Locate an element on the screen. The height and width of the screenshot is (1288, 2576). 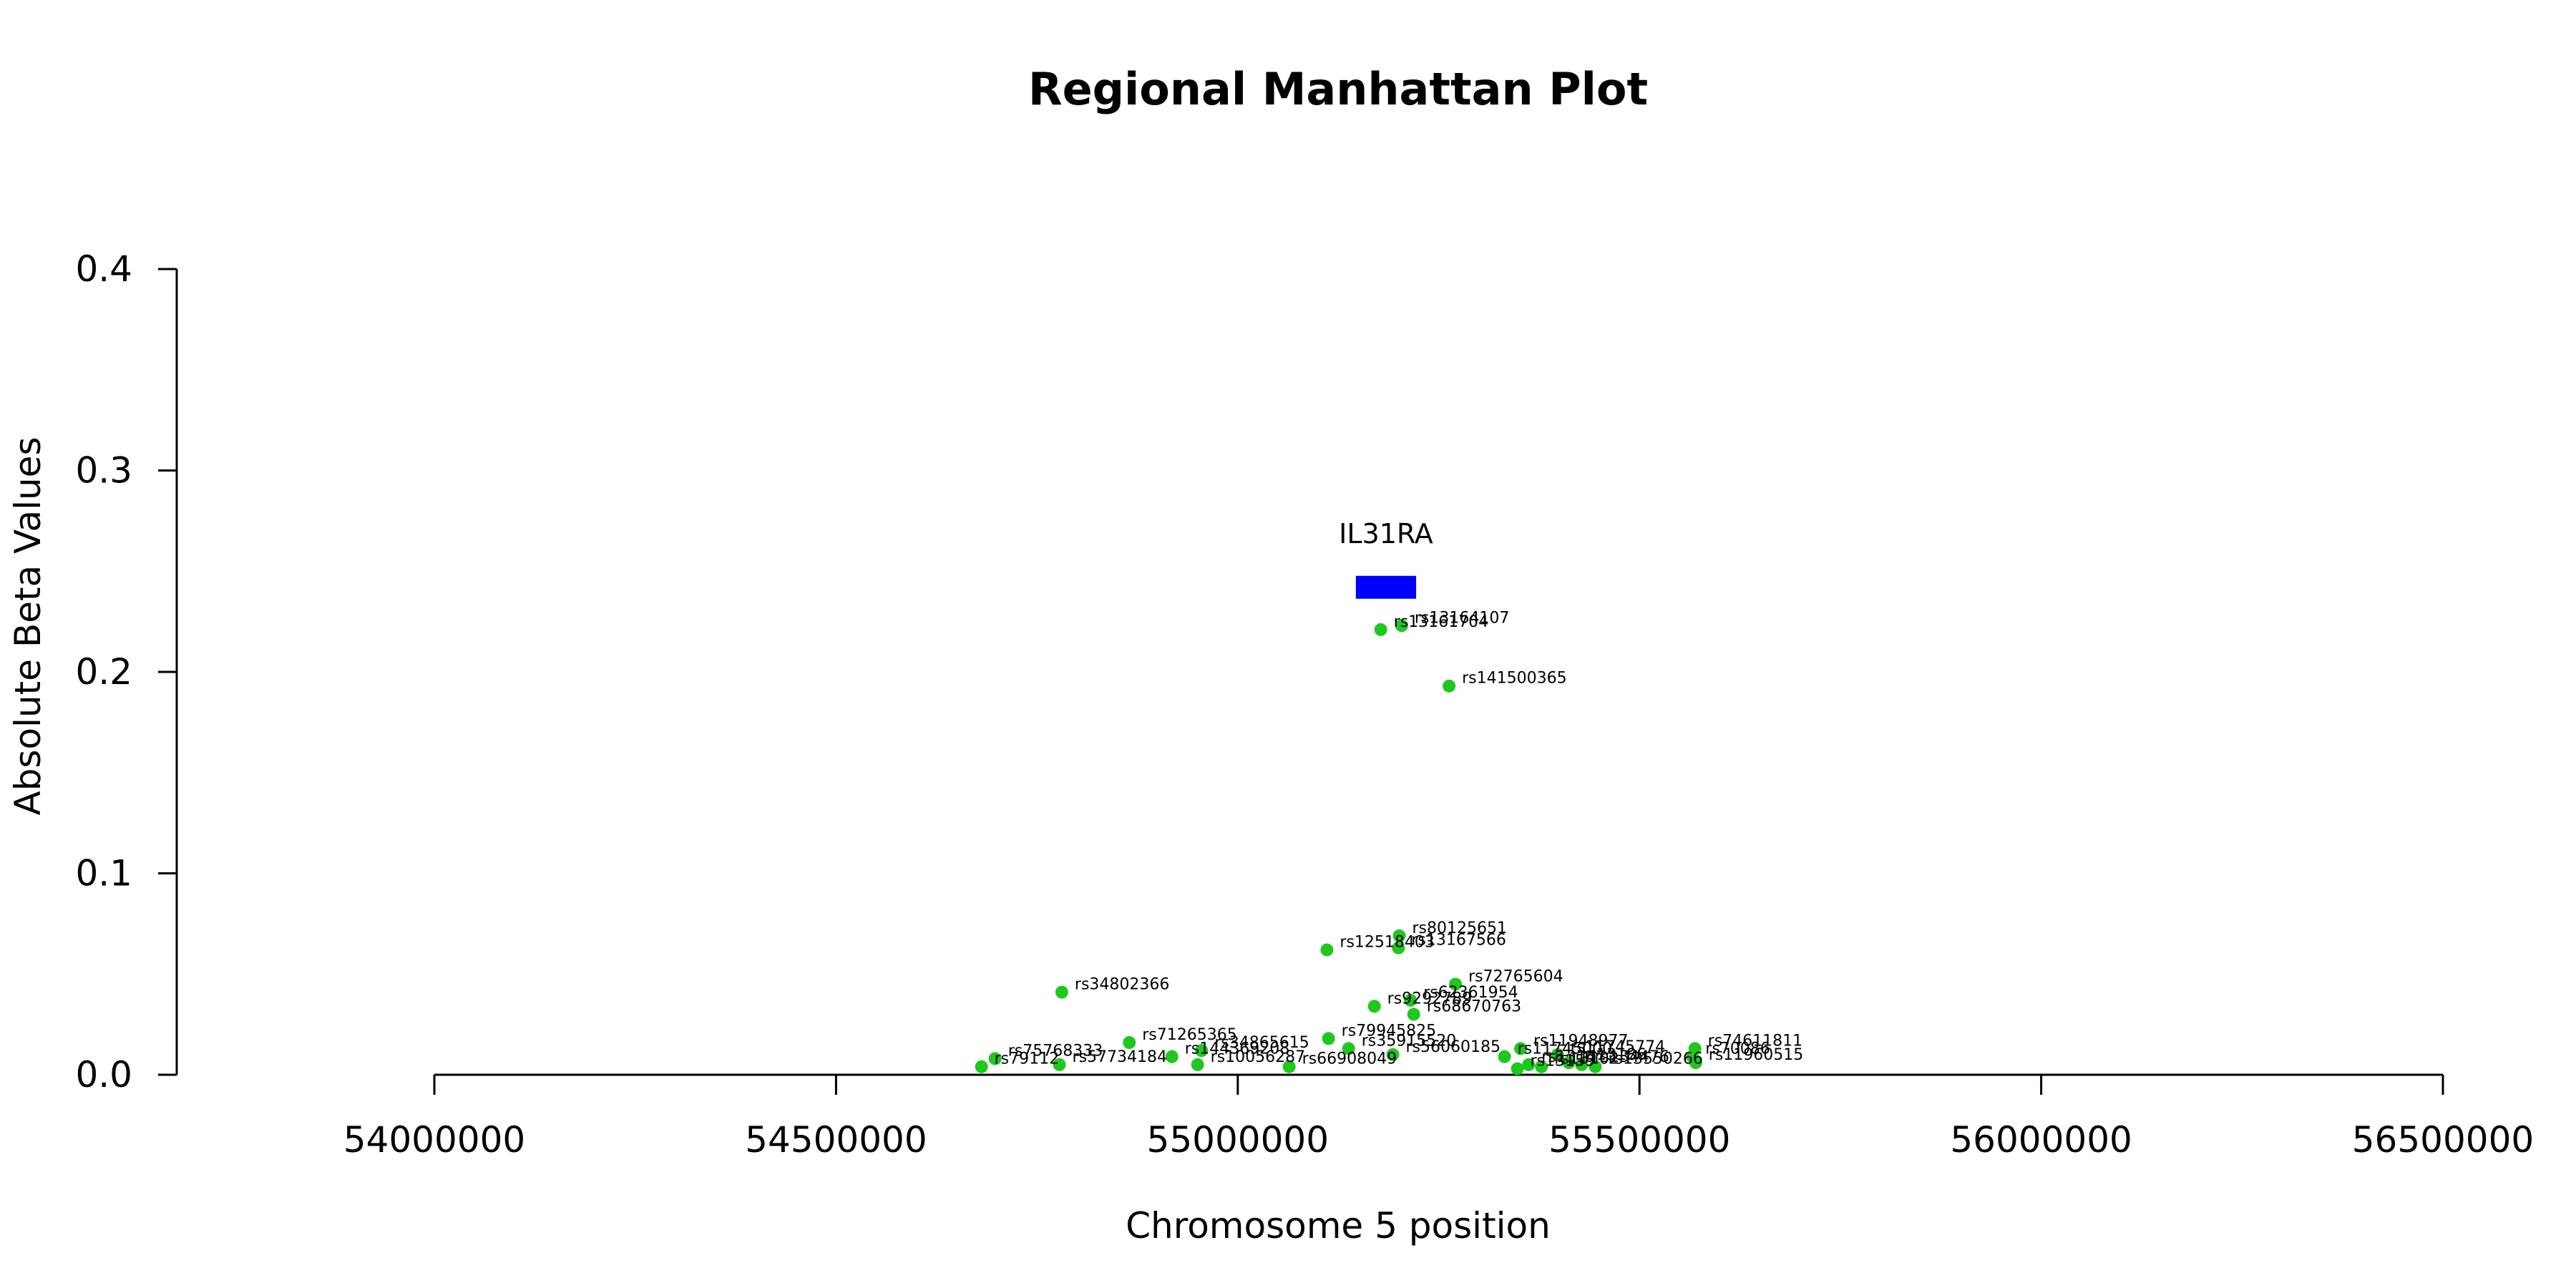
snp-label: rs80125651 is located at coordinates (1459, 928).